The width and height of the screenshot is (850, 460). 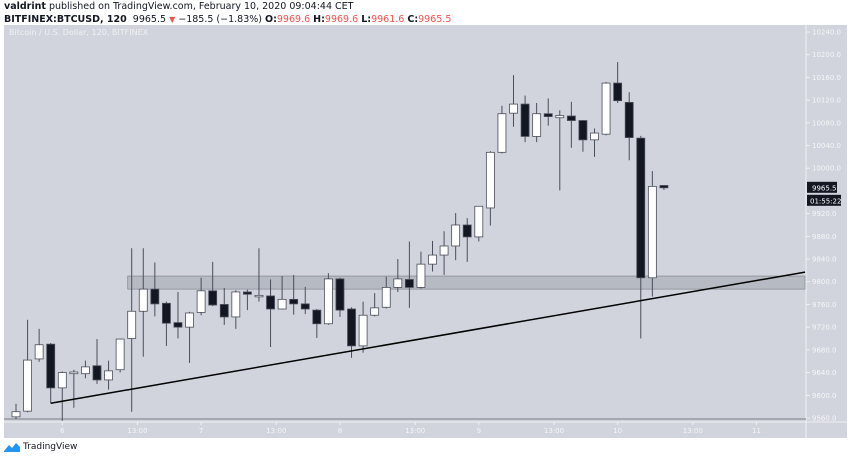 What do you see at coordinates (271, 19) in the screenshot?
I see `open-label: O:` at bounding box center [271, 19].